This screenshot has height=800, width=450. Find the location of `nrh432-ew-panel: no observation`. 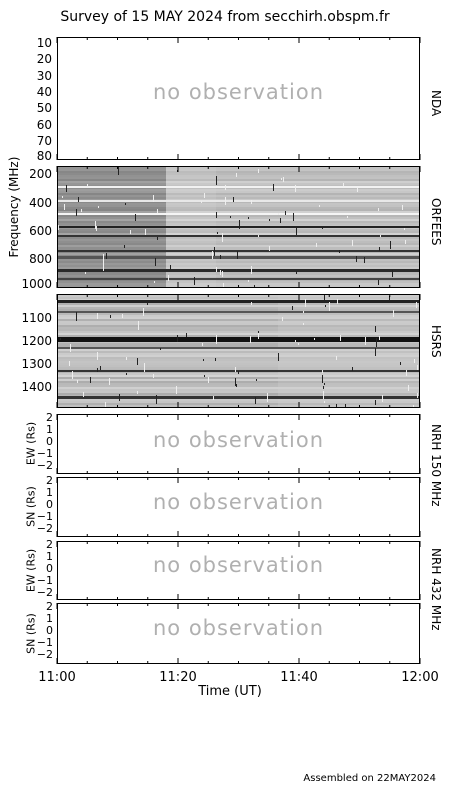

nrh432-ew-panel: no observation is located at coordinates (238, 570).